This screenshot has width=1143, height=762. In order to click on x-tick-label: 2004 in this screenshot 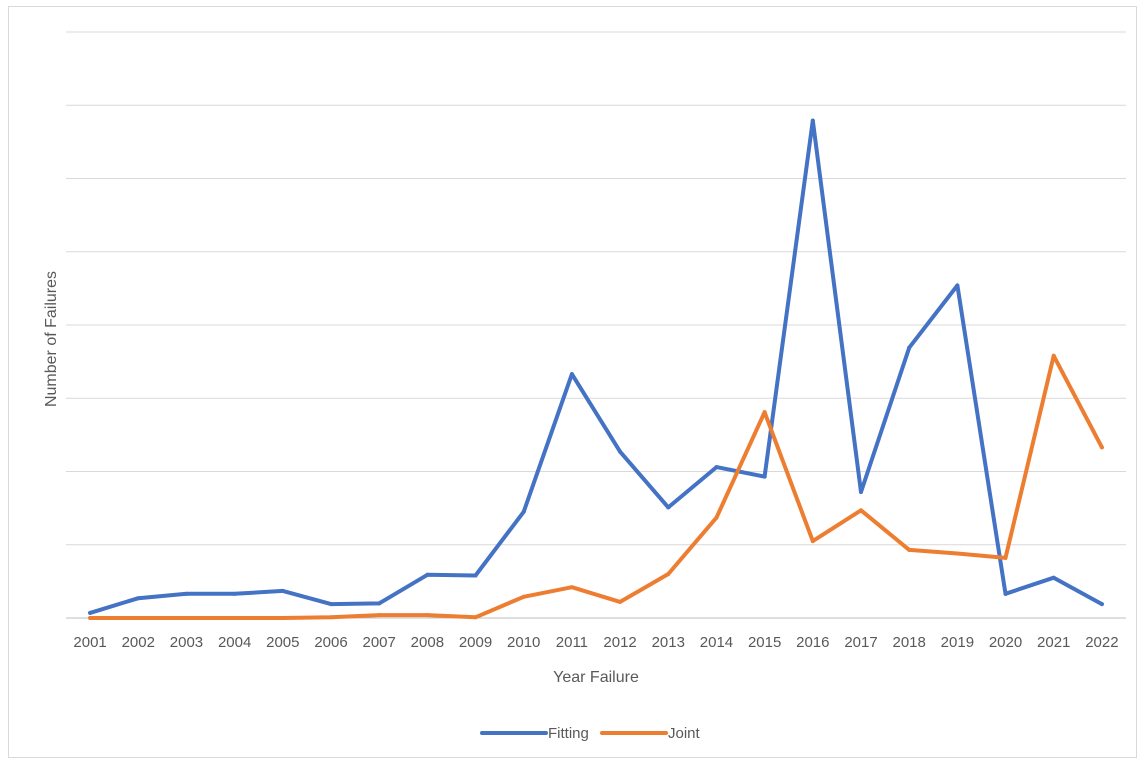, I will do `click(234, 642)`.